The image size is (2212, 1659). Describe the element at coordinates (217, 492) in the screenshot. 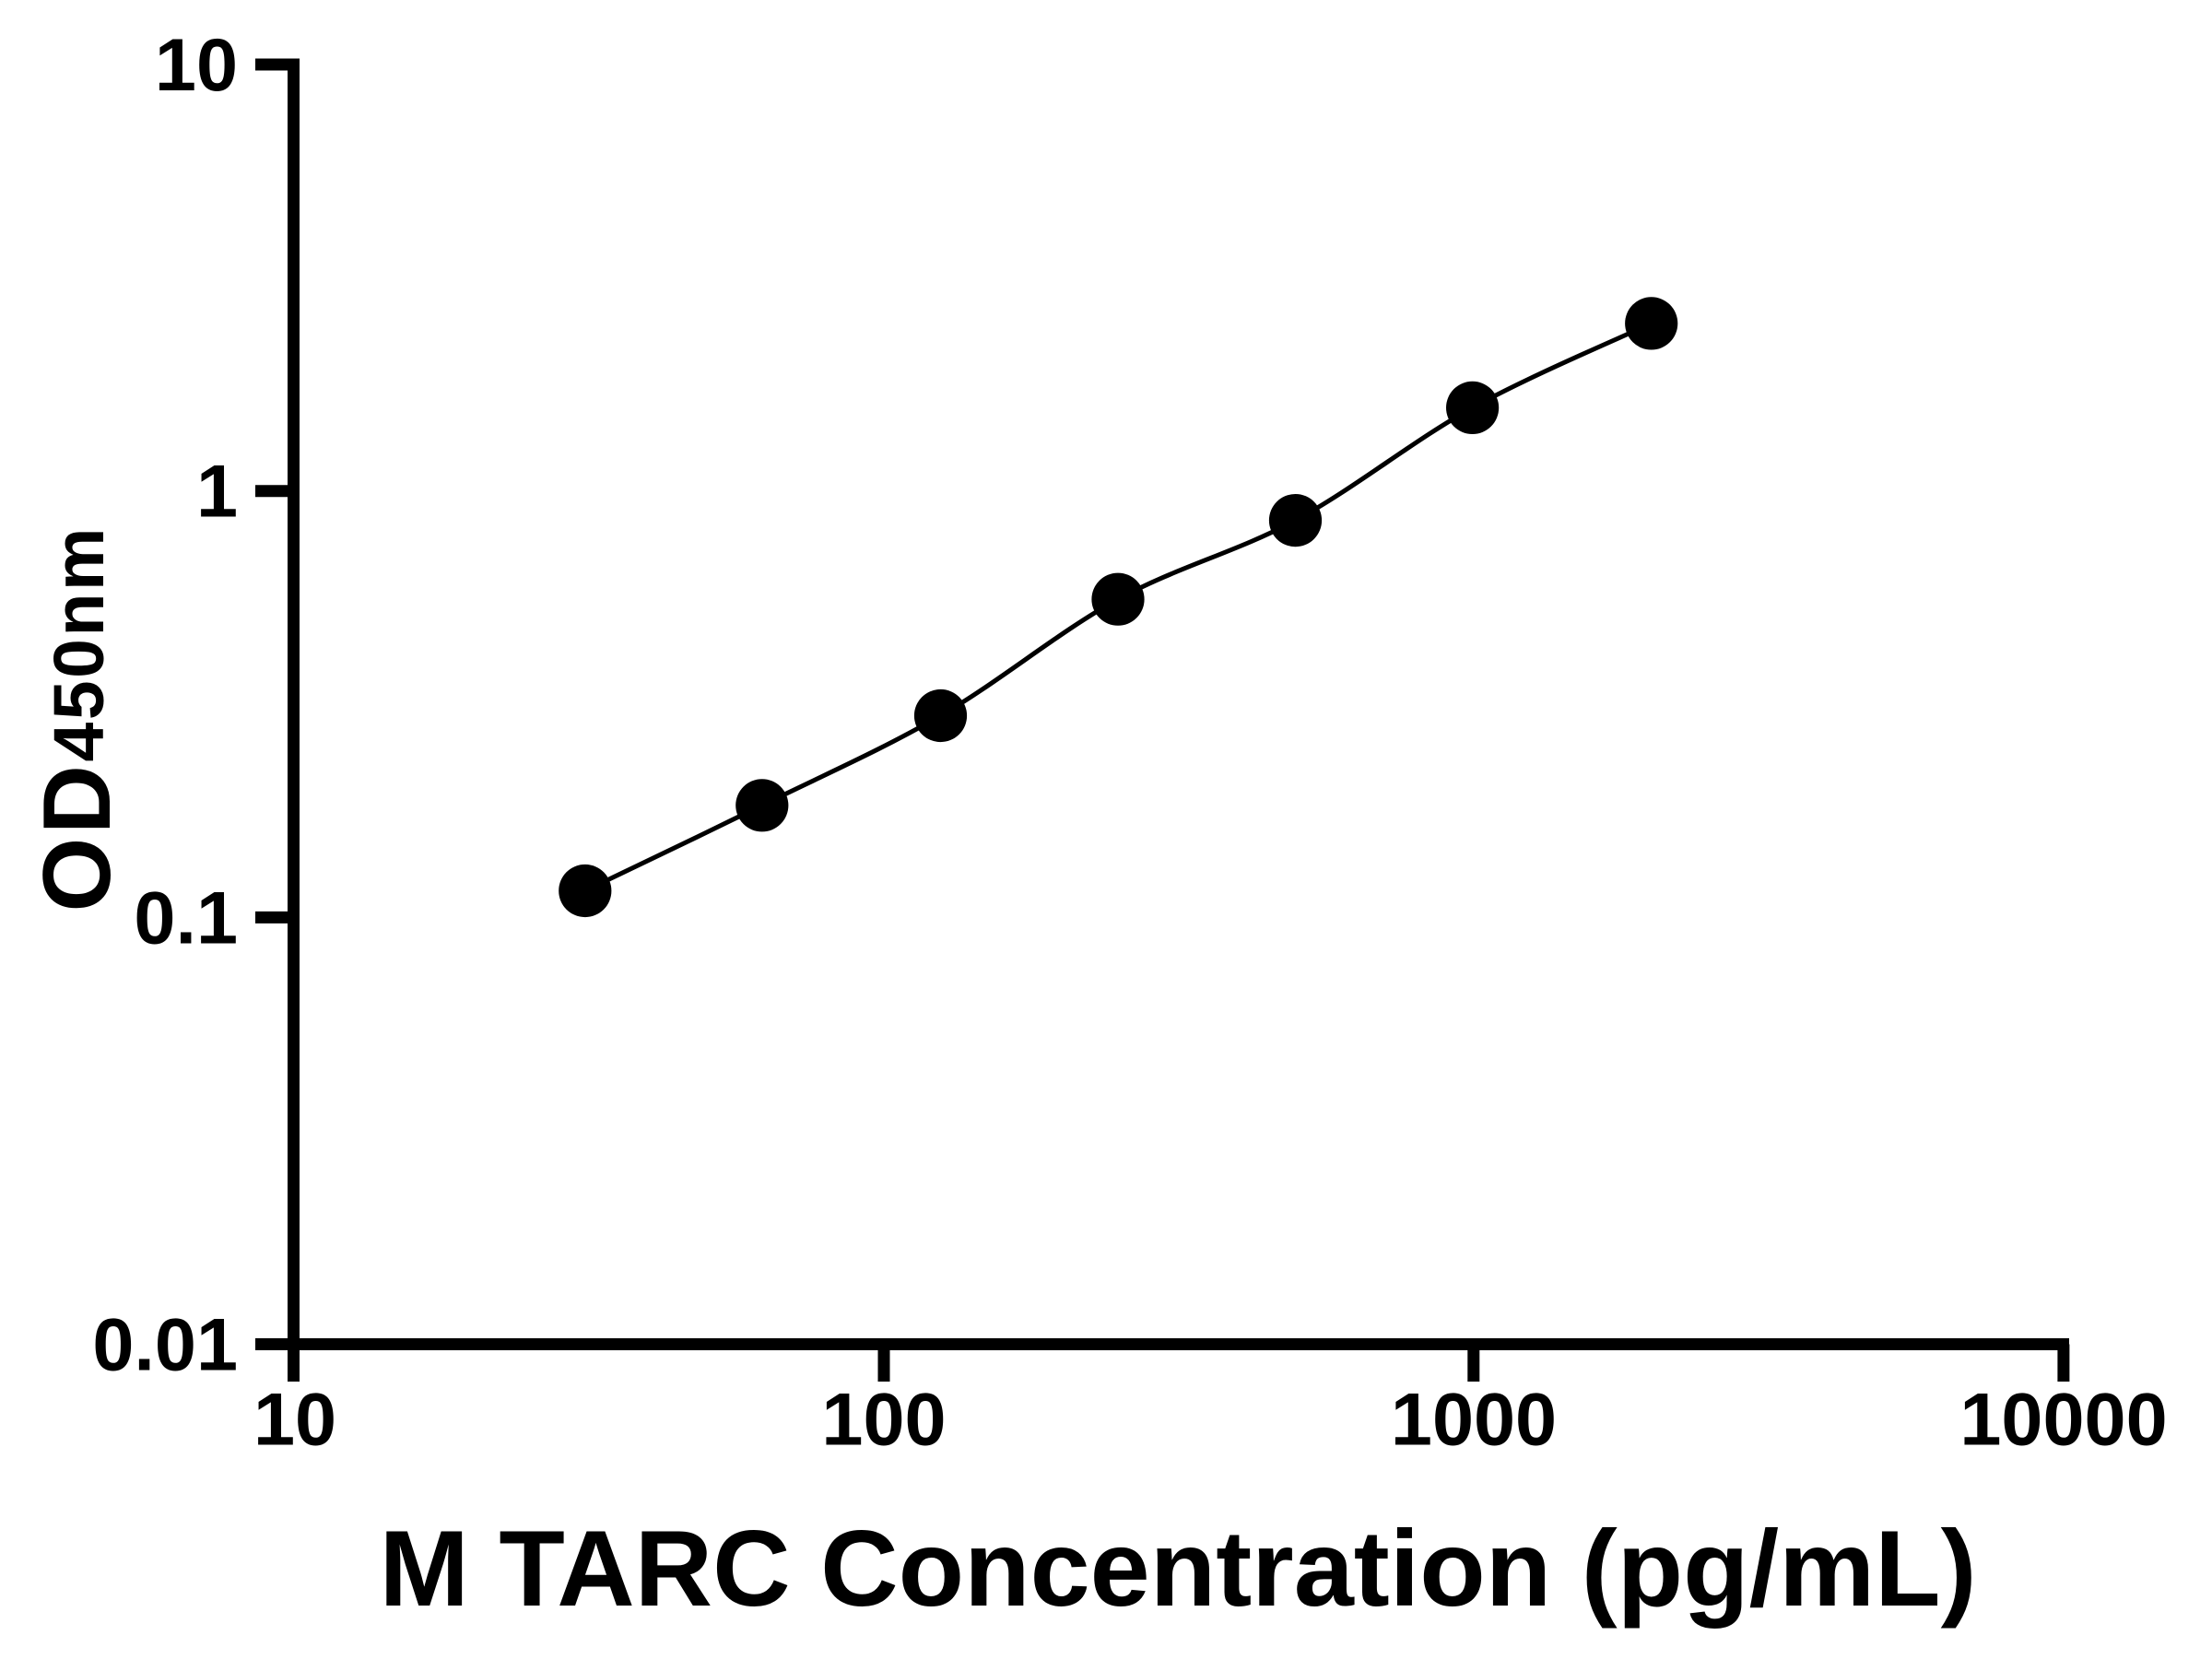

I see `svg-text: 1` at that location.